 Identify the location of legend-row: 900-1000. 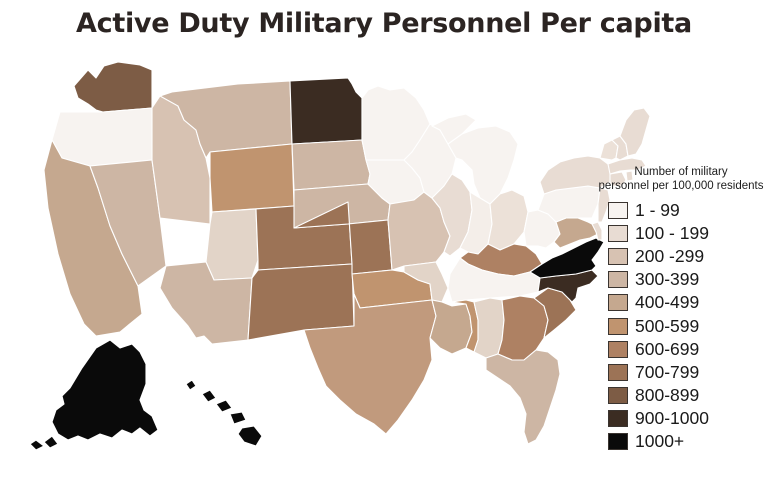
(682, 418).